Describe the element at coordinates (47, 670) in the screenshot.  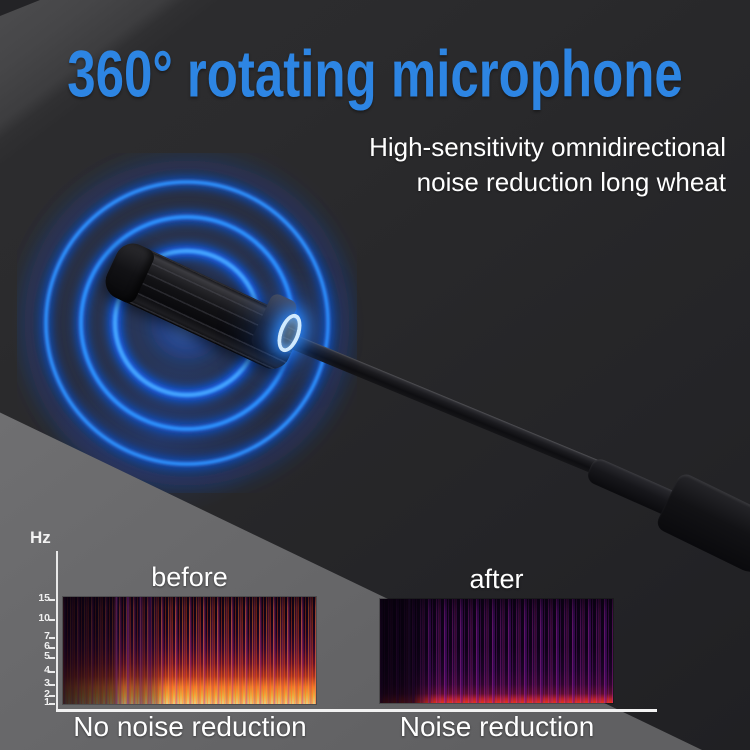
I see `y-tick-label: 4` at that location.